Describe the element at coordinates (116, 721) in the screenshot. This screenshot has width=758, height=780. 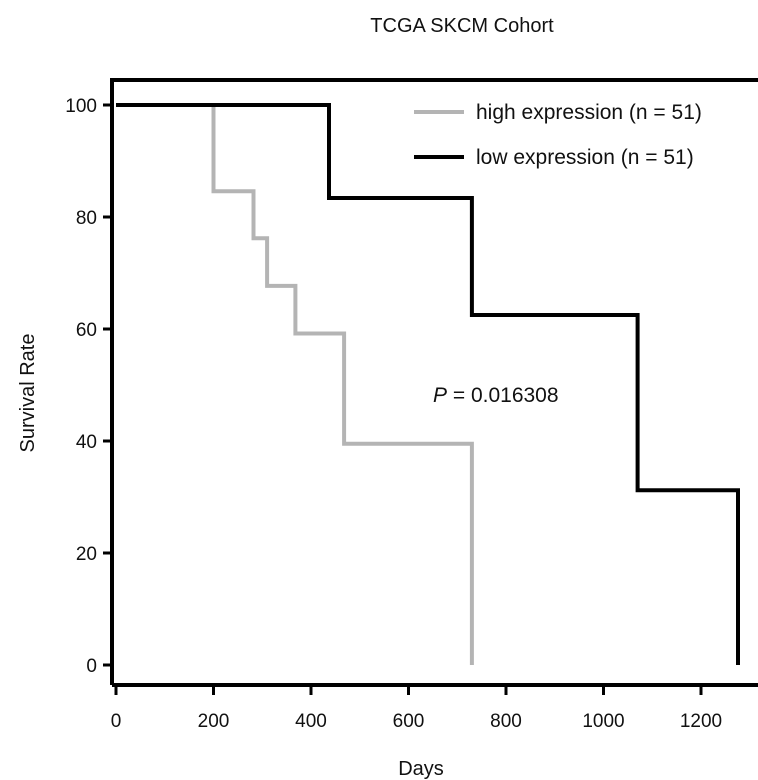
I see `x-tick-label: 0` at that location.